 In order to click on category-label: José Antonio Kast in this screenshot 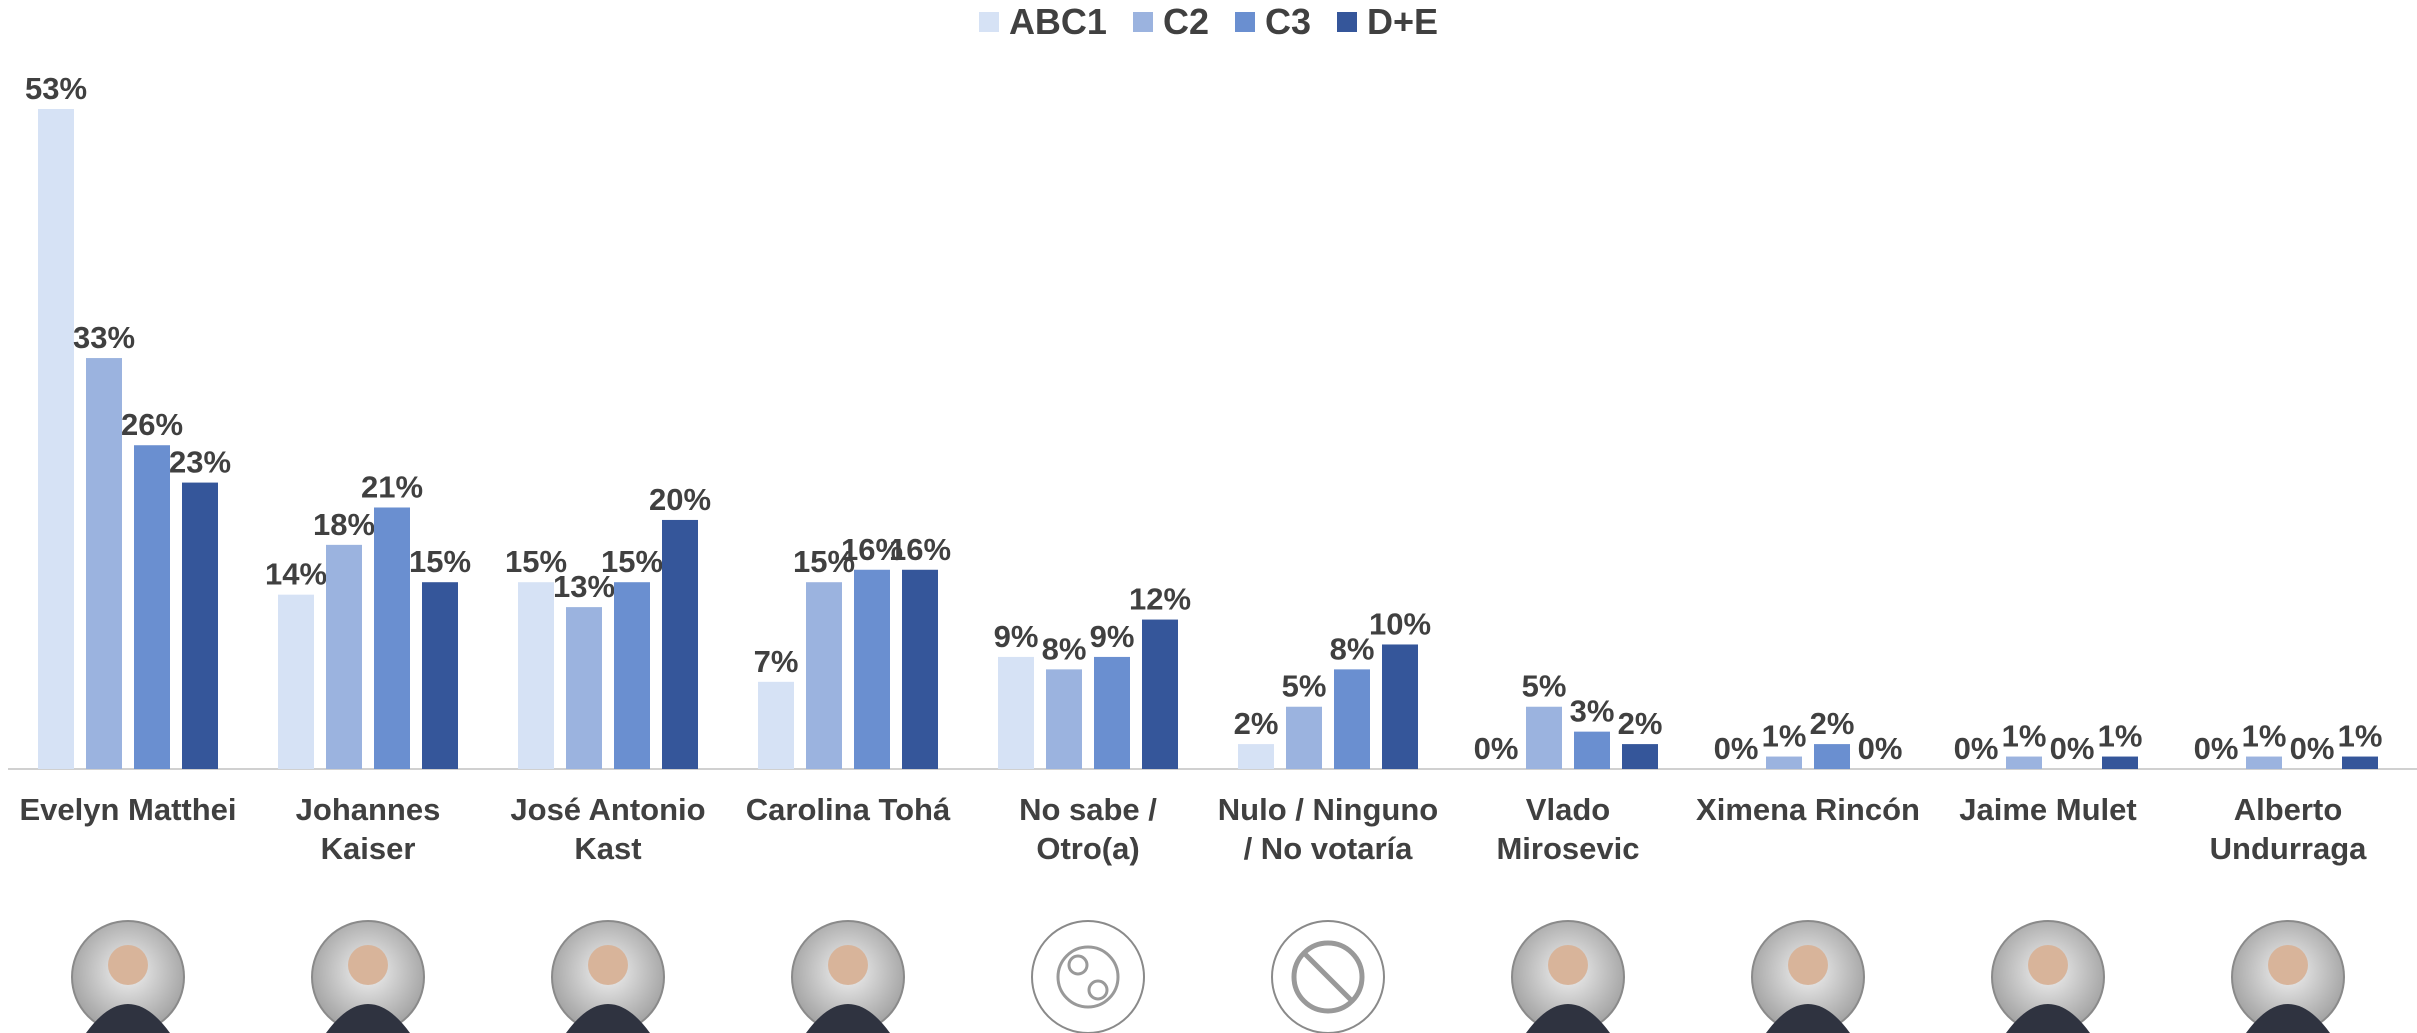, I will do `click(608, 829)`.